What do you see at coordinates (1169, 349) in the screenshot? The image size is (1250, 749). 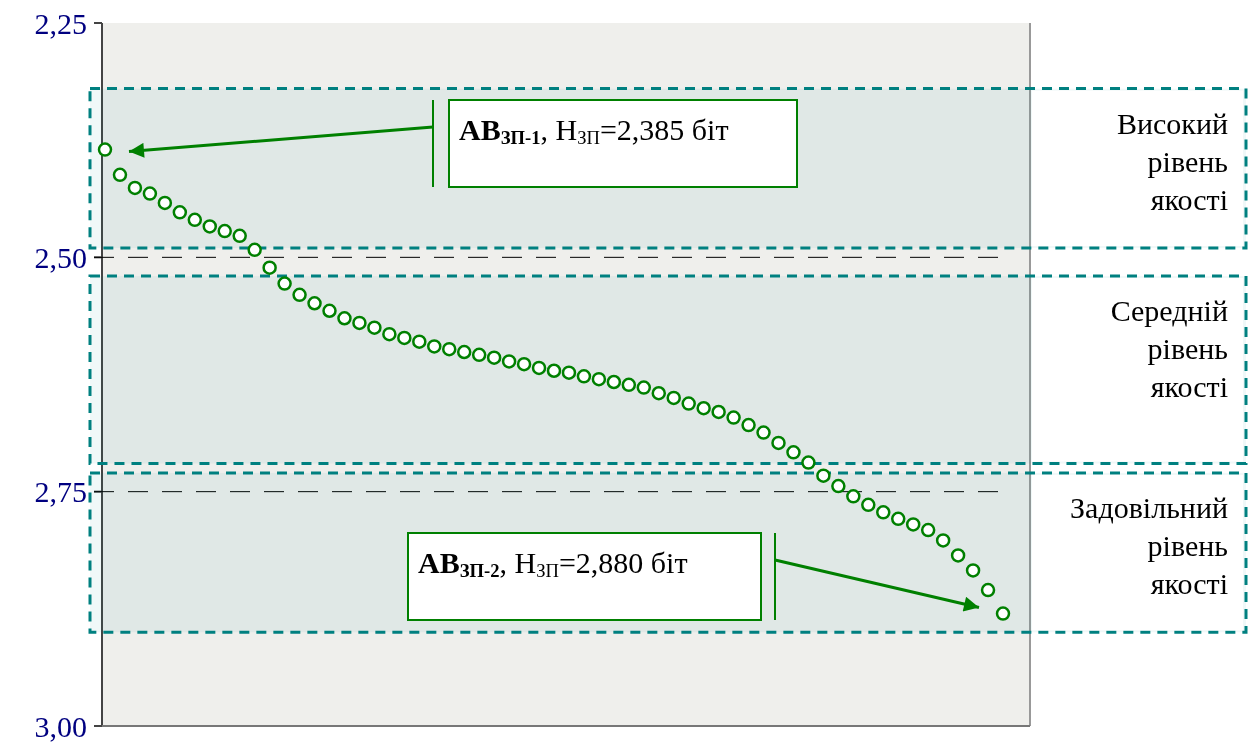 I see `band-label: Середній рівень якості` at bounding box center [1169, 349].